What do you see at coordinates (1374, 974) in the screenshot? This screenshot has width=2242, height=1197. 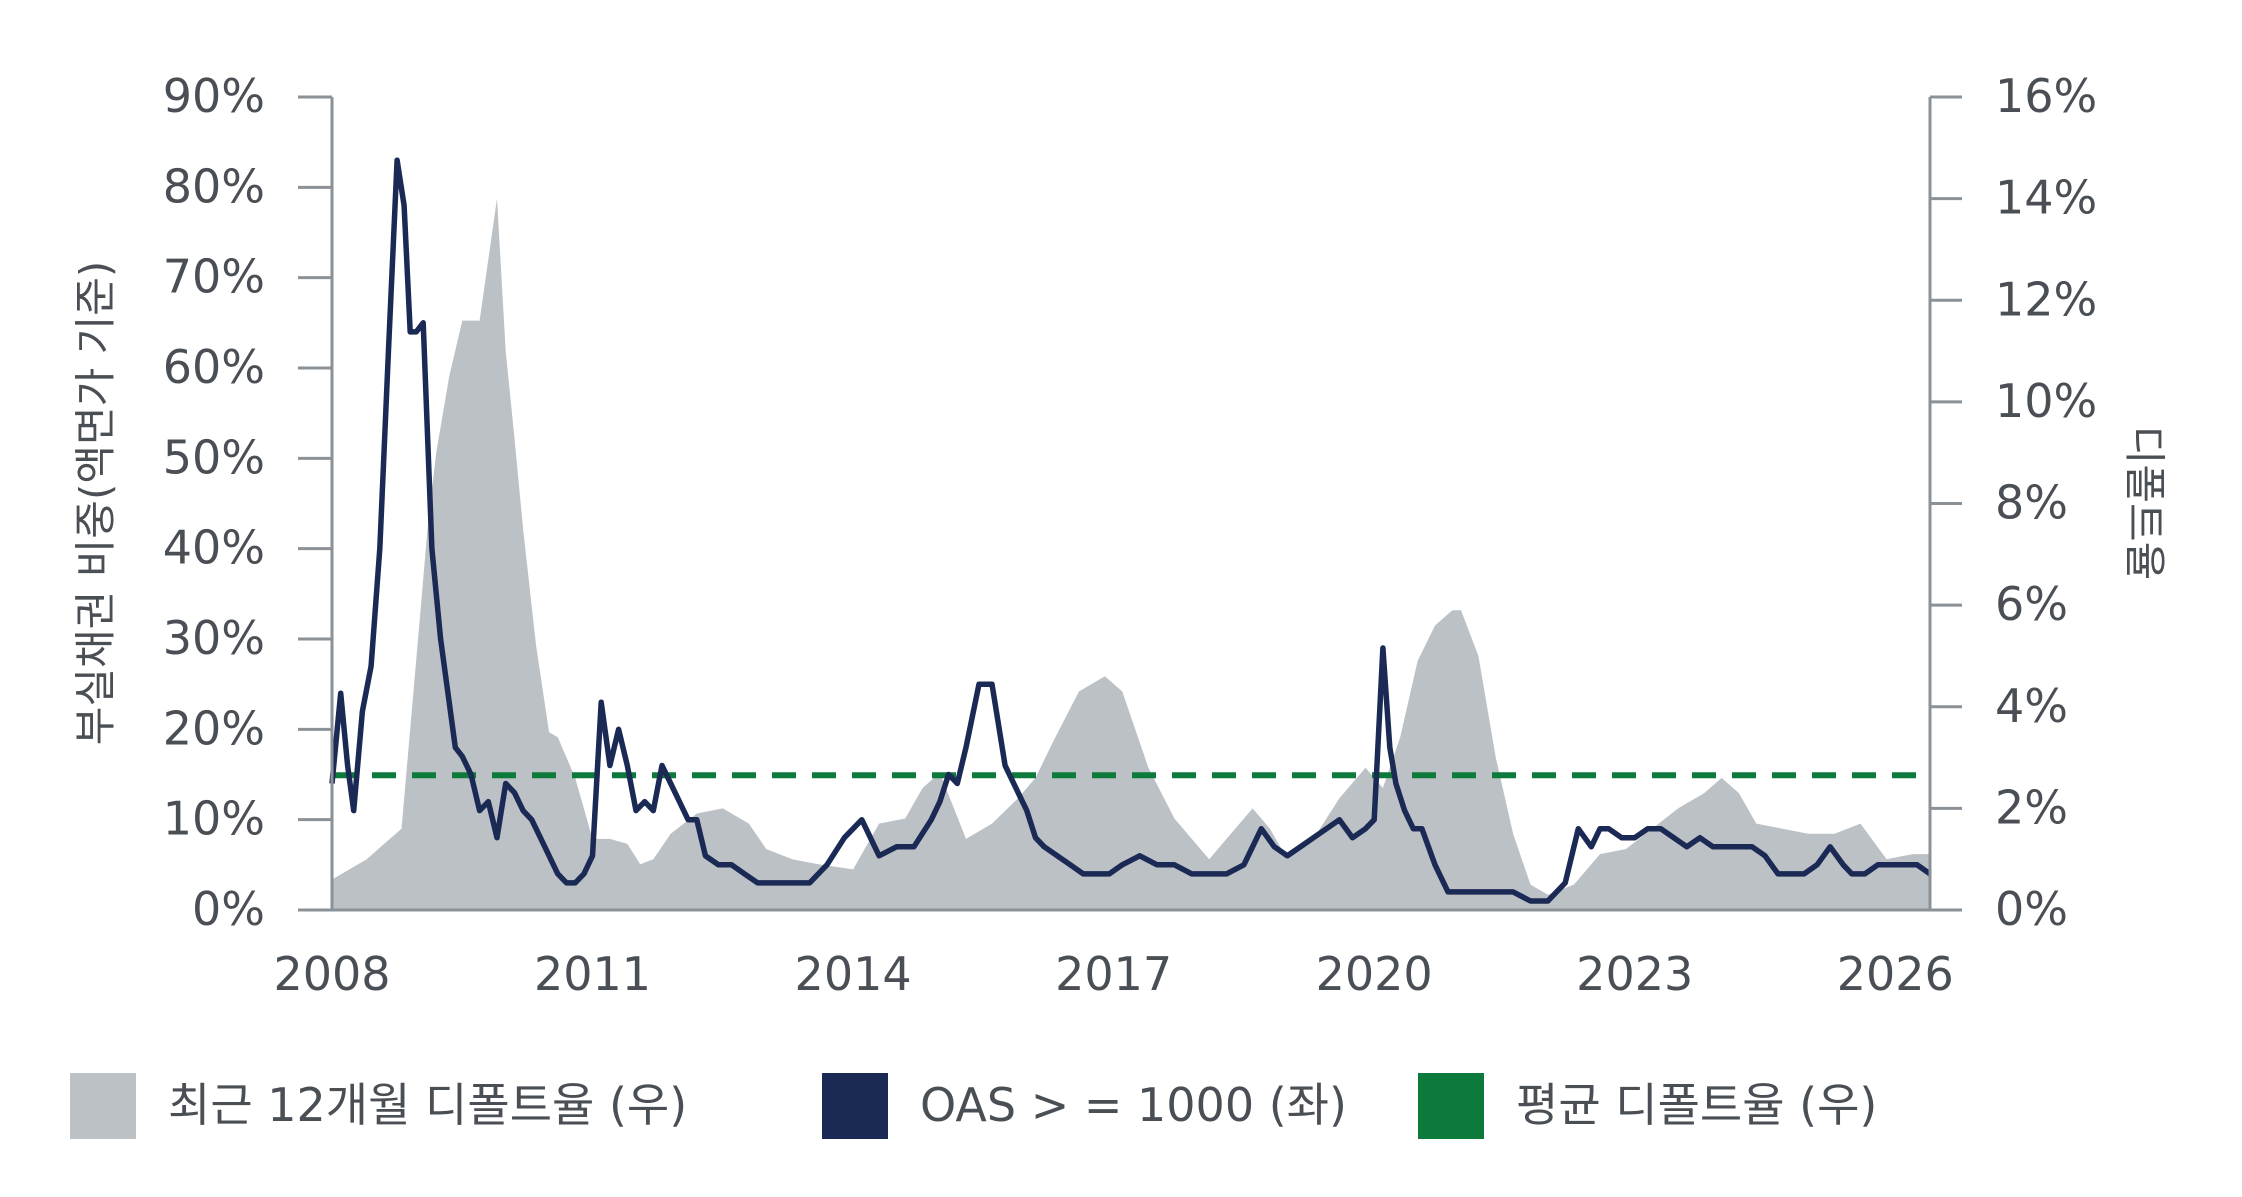 I see `x-tick-label: 2020` at bounding box center [1374, 974].